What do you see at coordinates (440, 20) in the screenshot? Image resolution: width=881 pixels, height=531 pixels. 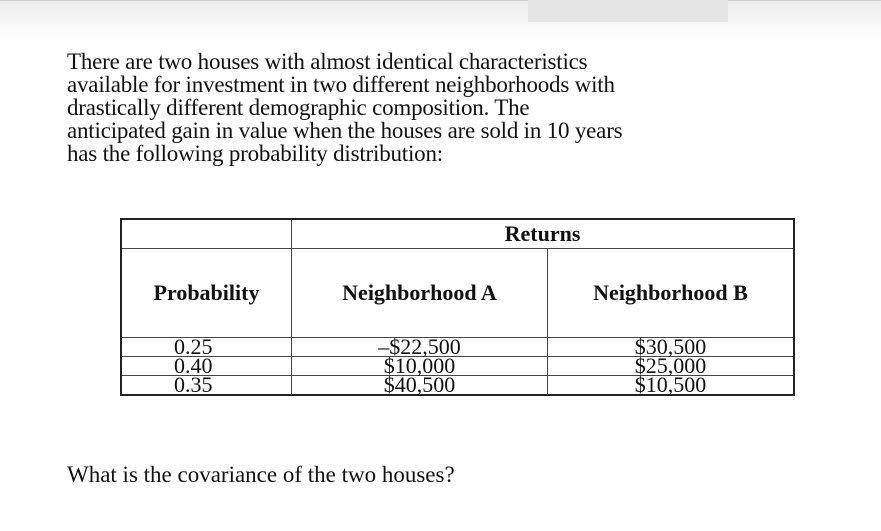 I see `window-top-bar` at bounding box center [440, 20].